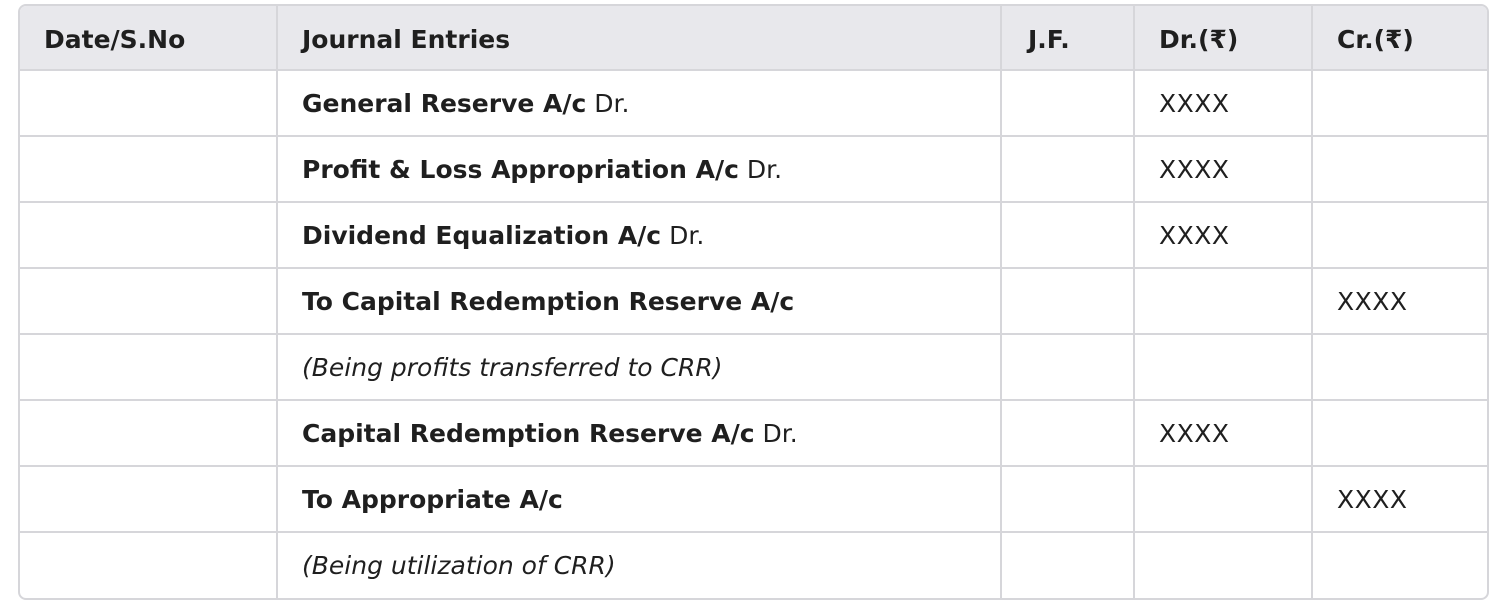 This screenshot has width=1502, height=616. I want to click on account-name: Capital Redemption Reserve A/c, so click(528, 433).